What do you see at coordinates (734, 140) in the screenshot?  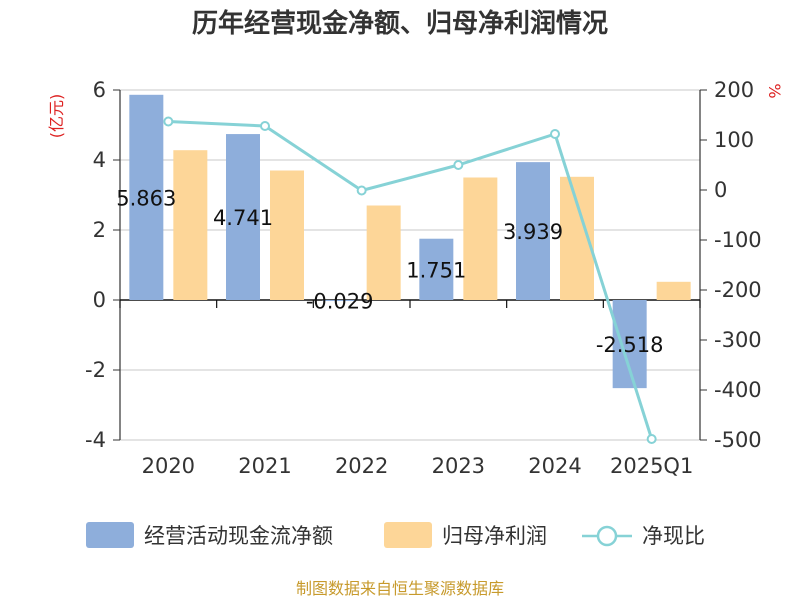 I see `right-tick-label: 100` at bounding box center [734, 140].